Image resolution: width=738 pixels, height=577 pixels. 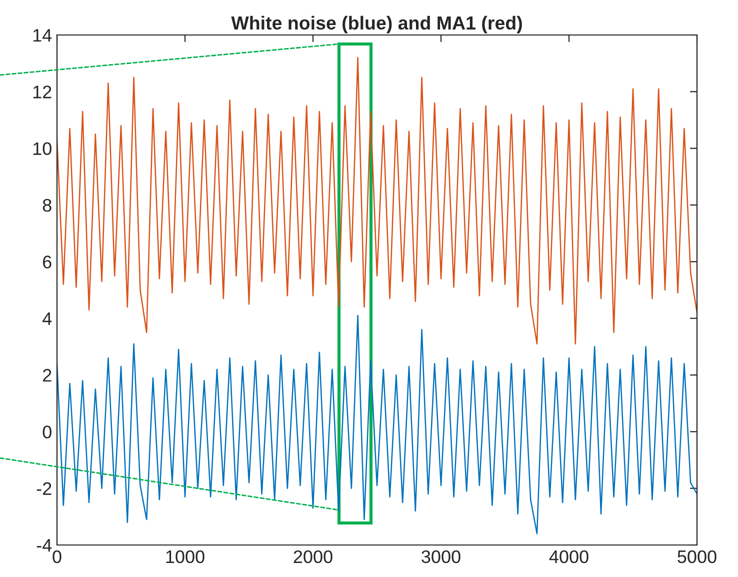 What do you see at coordinates (697, 557) in the screenshot?
I see `x-tick-label: 5000` at bounding box center [697, 557].